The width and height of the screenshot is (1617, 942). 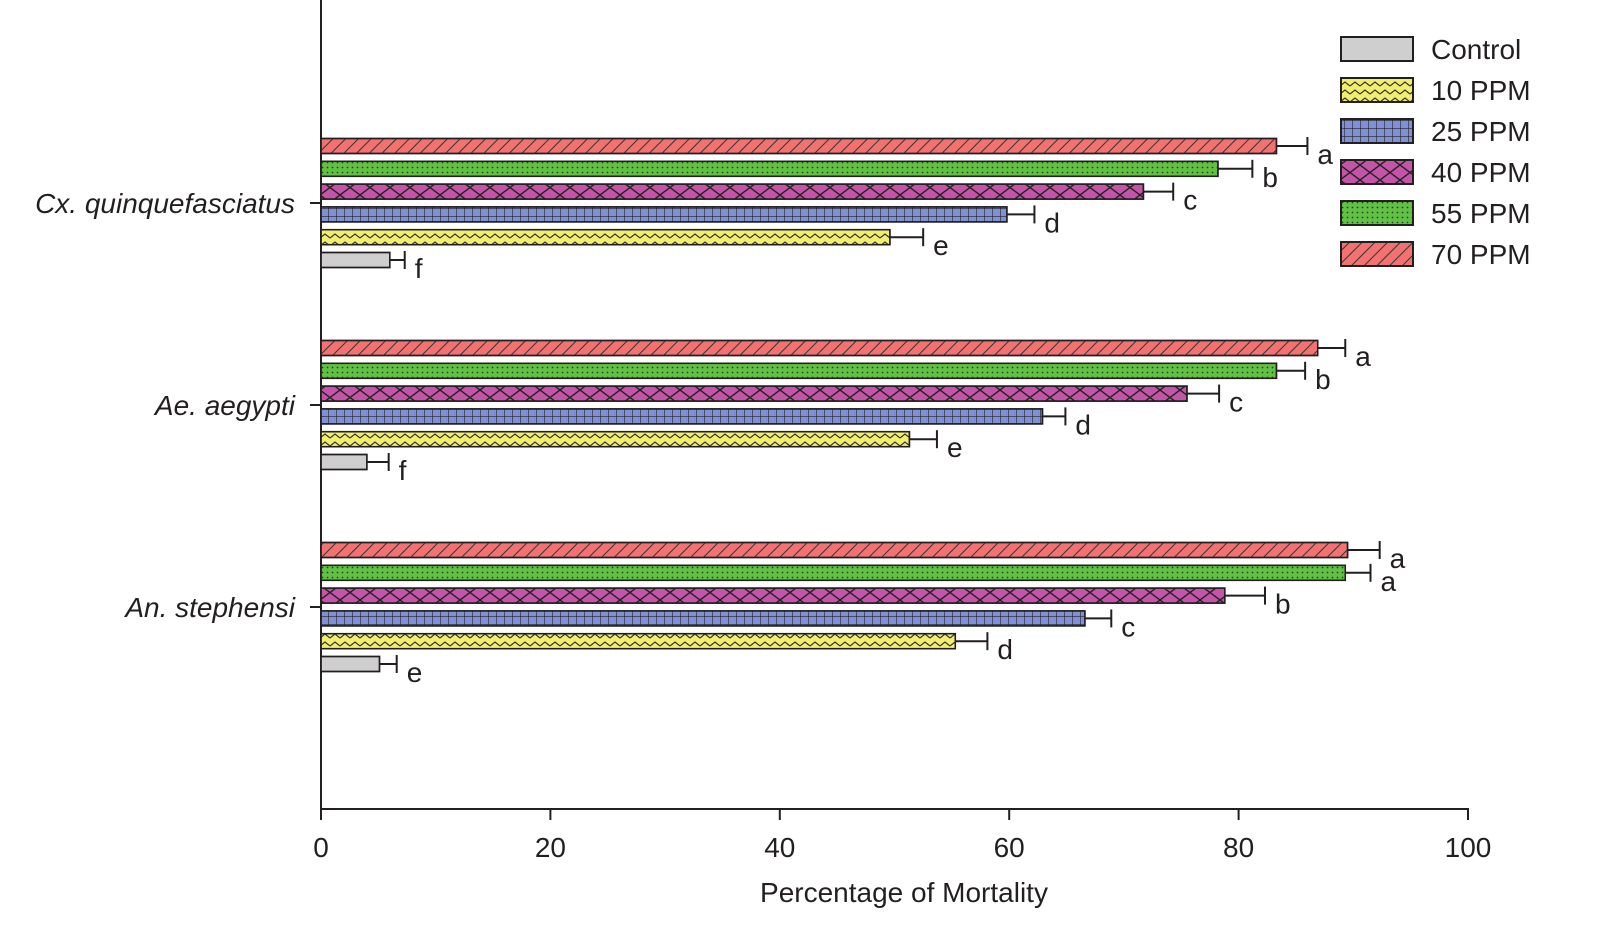 I want to click on x-axis-label: Percentage of Mortality, so click(x=904, y=892).